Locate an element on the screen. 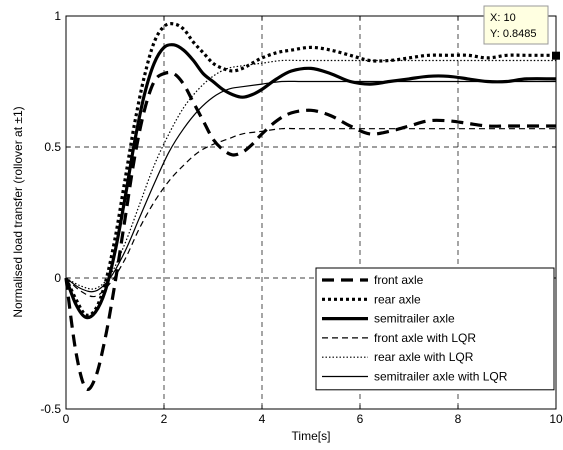 The image size is (563, 450). datatip-marker is located at coordinates (556, 55).